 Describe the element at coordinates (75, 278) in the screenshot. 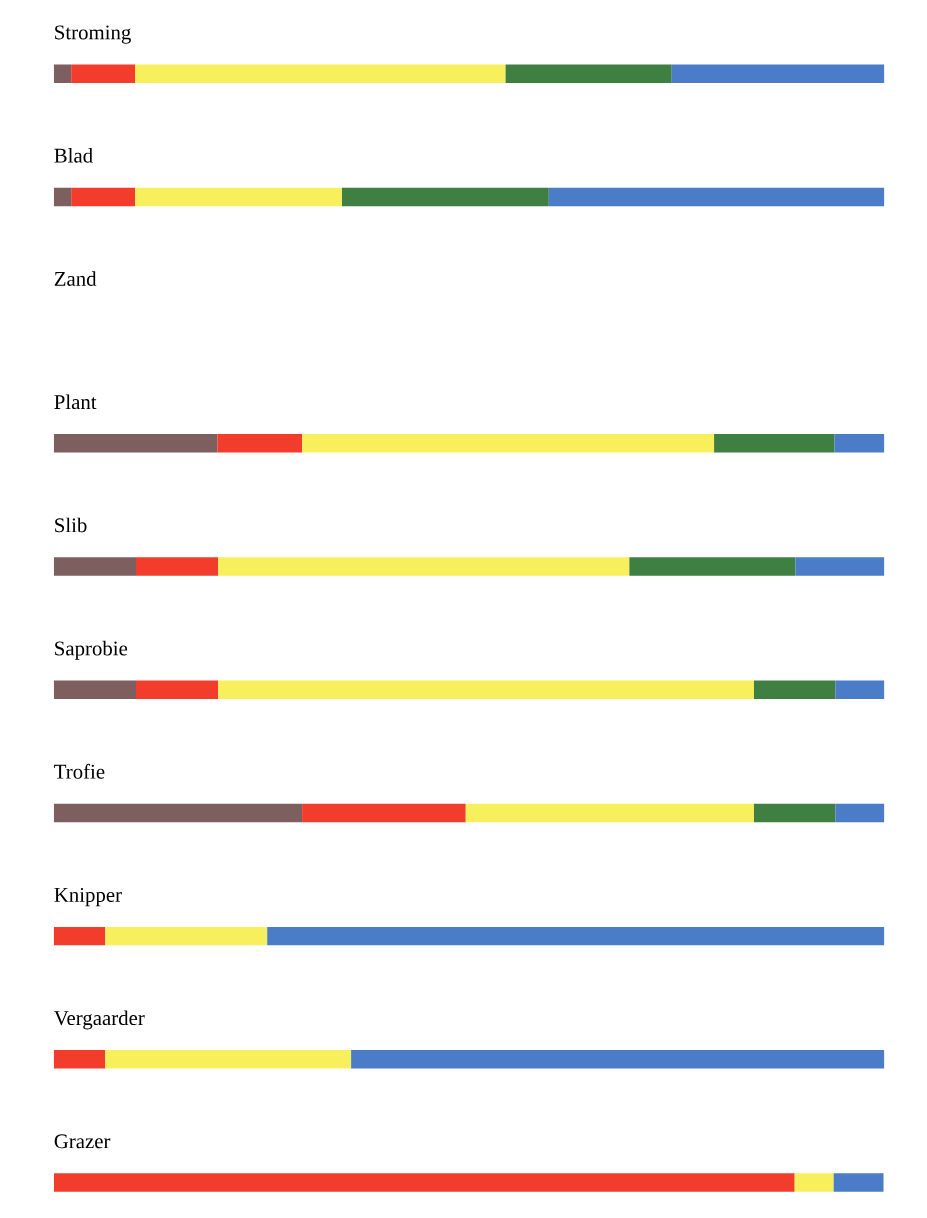

I see `y-tick-label: Zand` at that location.